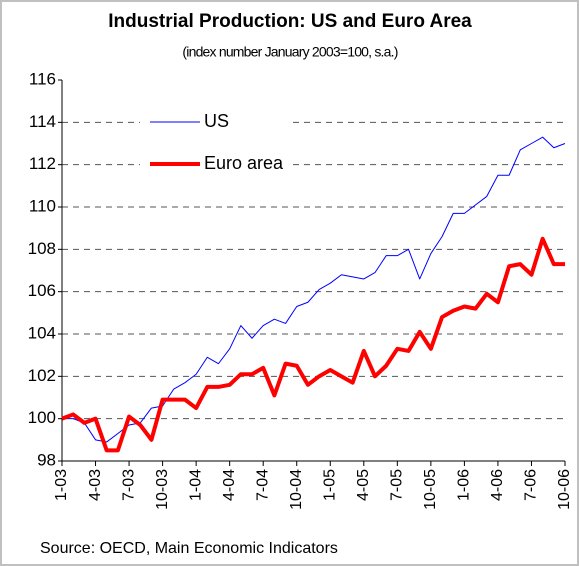 The height and width of the screenshot is (566, 579). Describe the element at coordinates (290, 21) in the screenshot. I see `chart-title: Industrial Production: US and Euro Area` at that location.